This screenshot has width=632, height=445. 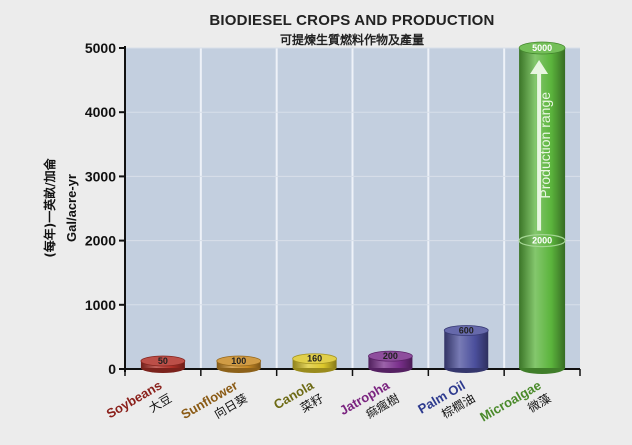 I want to click on range-low-label: 2000, so click(x=542, y=241).